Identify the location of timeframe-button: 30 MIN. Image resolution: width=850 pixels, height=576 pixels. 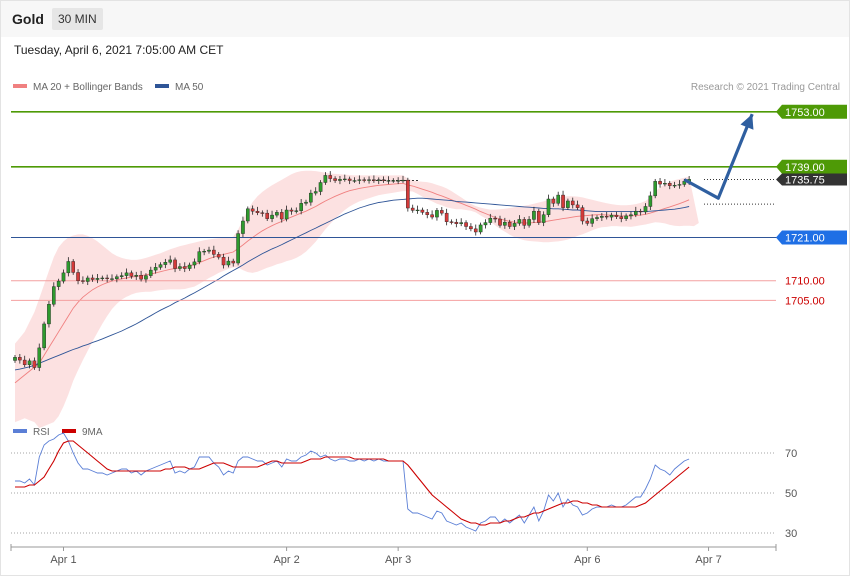
(77, 19).